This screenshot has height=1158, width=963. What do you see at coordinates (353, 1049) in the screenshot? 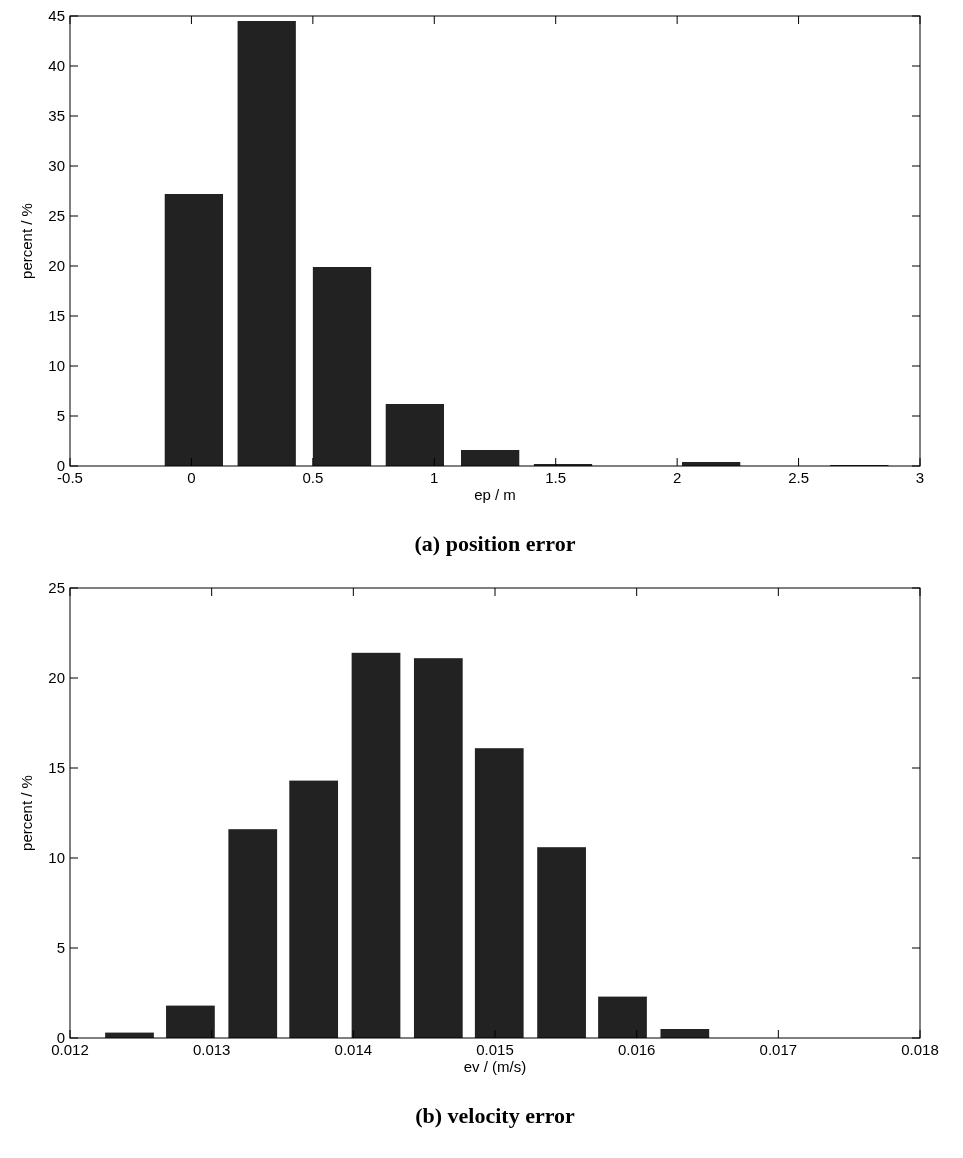
I see `x-tick-label: 0.014` at bounding box center [353, 1049].